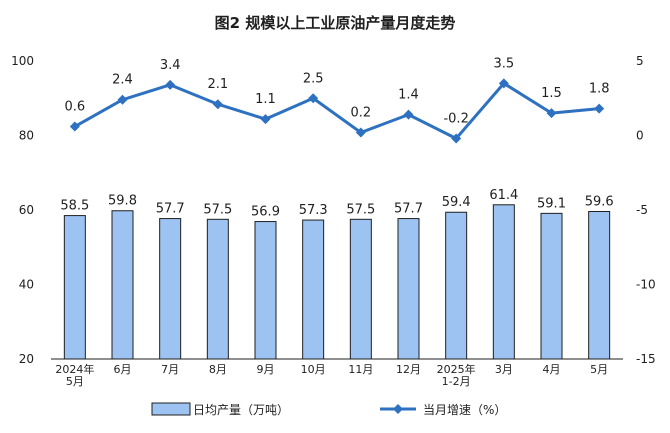 The width and height of the screenshot is (670, 433). What do you see at coordinates (455, 118) in the screenshot?
I see `line-data-label: -0.2` at bounding box center [455, 118].